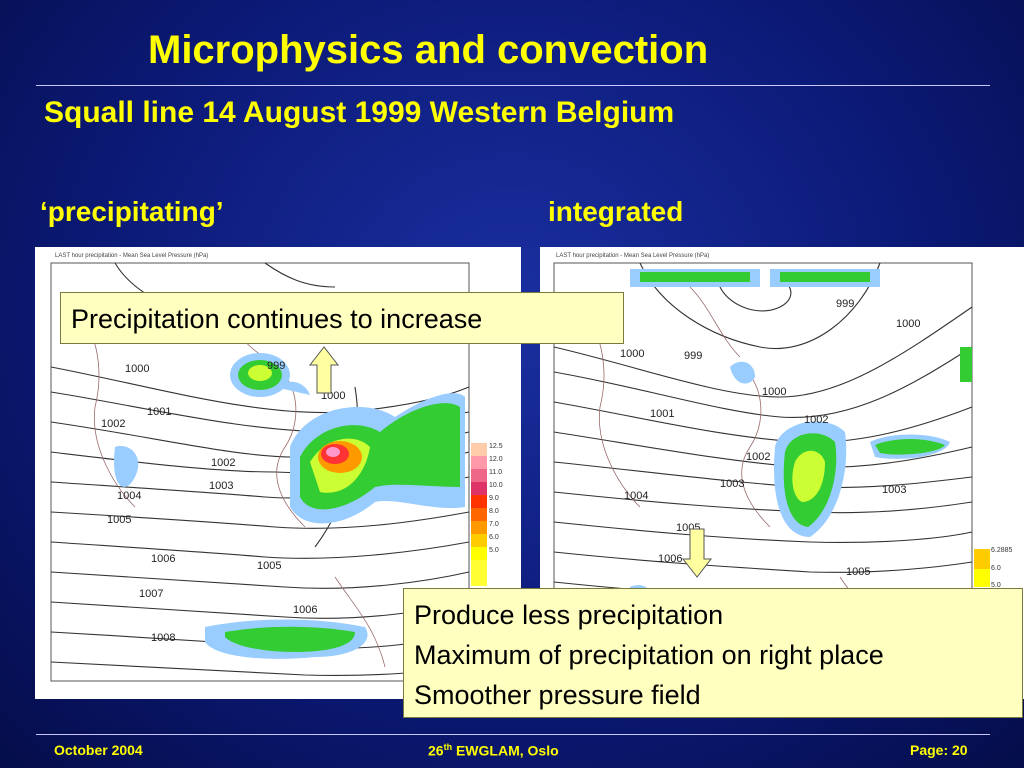 The height and width of the screenshot is (768, 1024). I want to click on scale-label: 12.5, so click(496, 446).